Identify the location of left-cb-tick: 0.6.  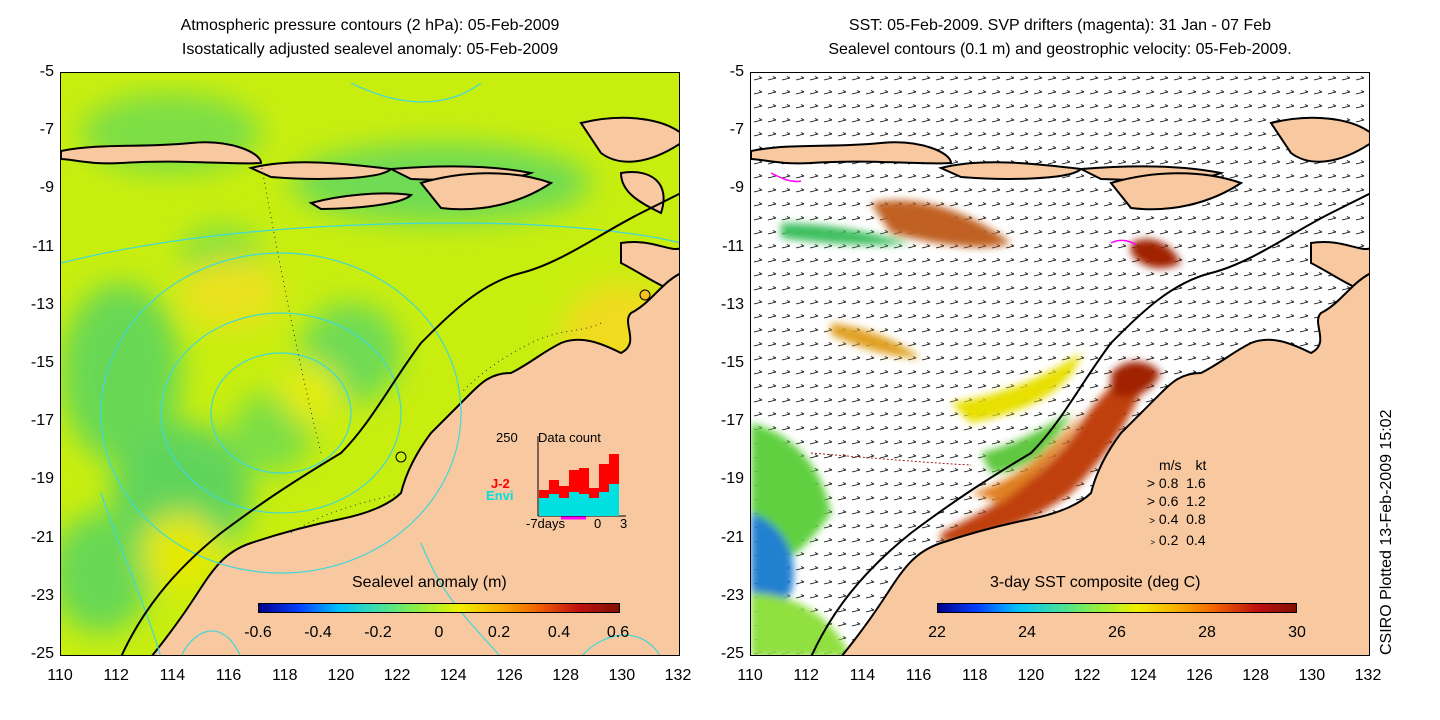
(618, 632).